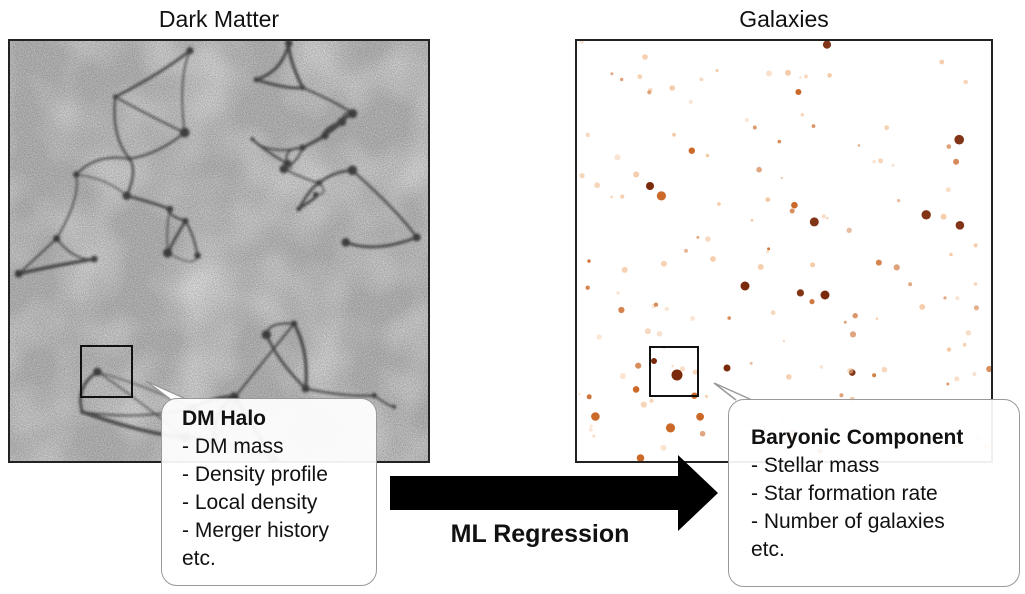  What do you see at coordinates (768, 549) in the screenshot?
I see `baryonic-item: etc.` at bounding box center [768, 549].